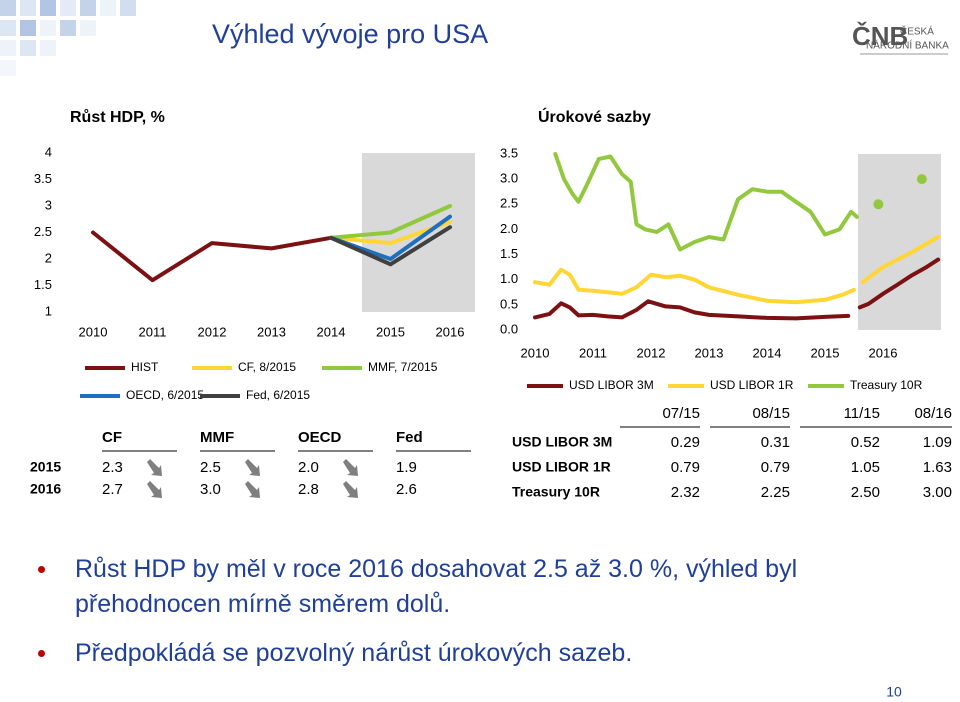  I want to click on table-header: MMF, so click(217, 437).